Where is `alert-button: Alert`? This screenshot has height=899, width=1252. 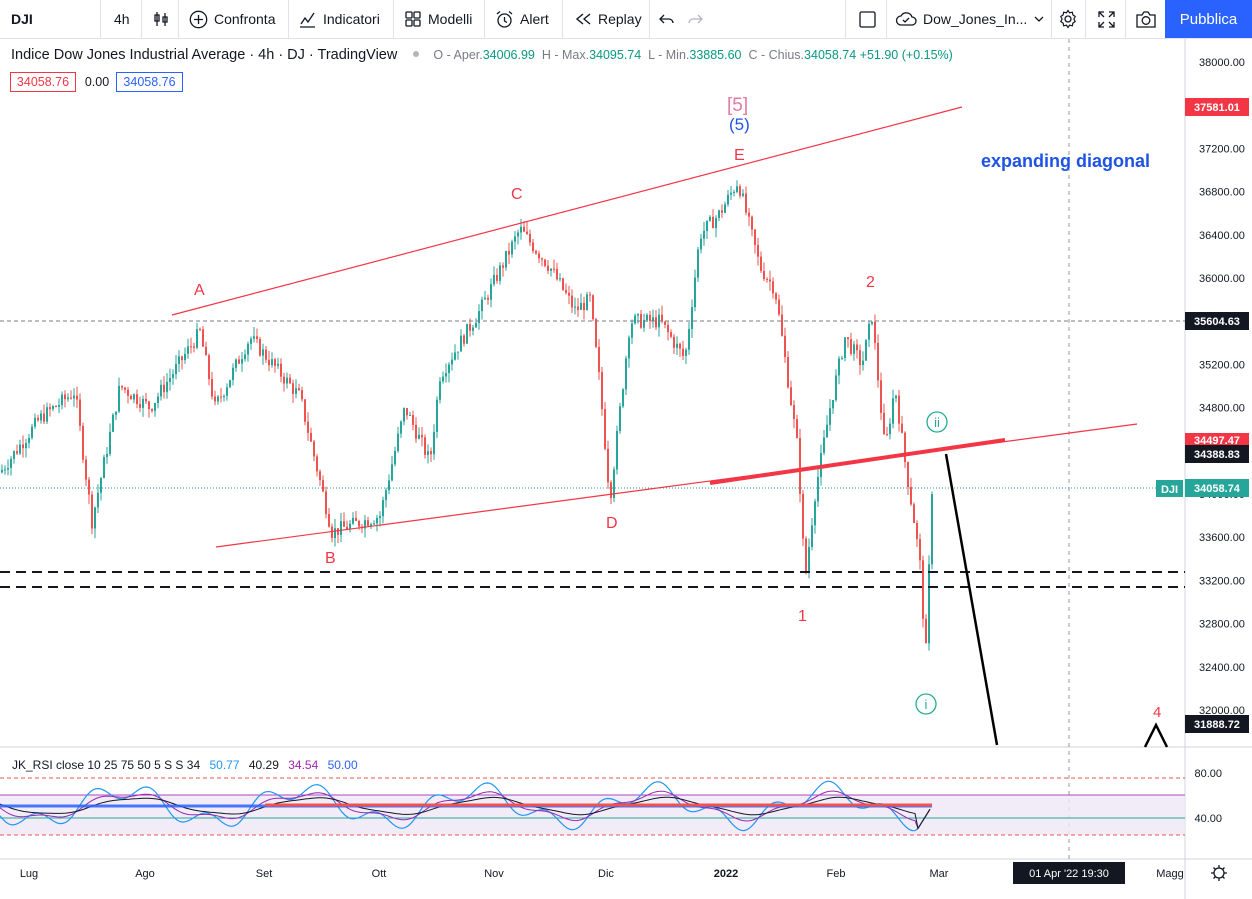
alert-button: Alert is located at coordinates (522, 19).